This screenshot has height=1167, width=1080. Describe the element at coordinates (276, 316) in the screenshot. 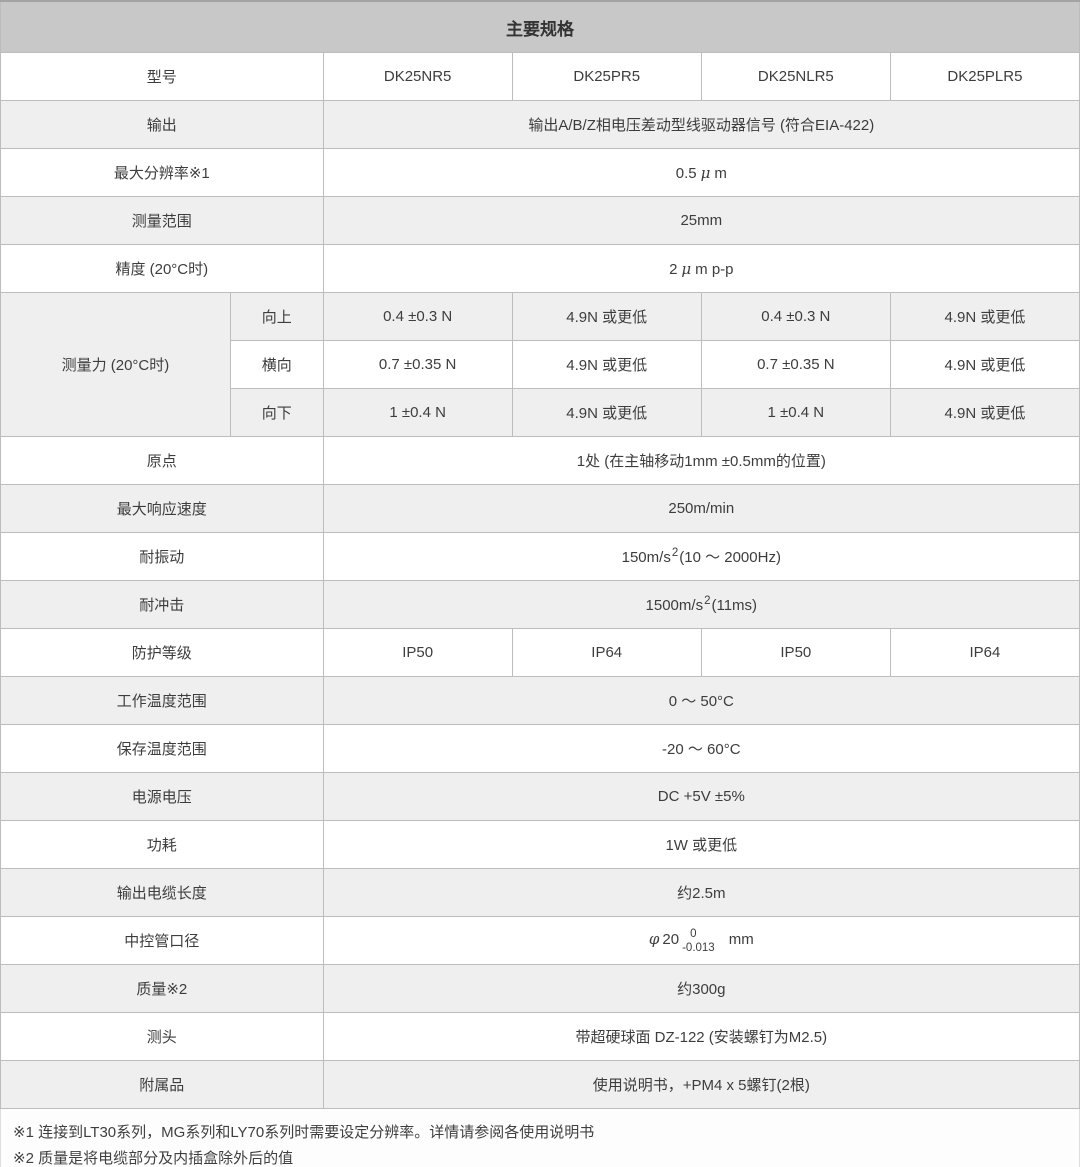

I see `force-direction-label: 向上` at that location.